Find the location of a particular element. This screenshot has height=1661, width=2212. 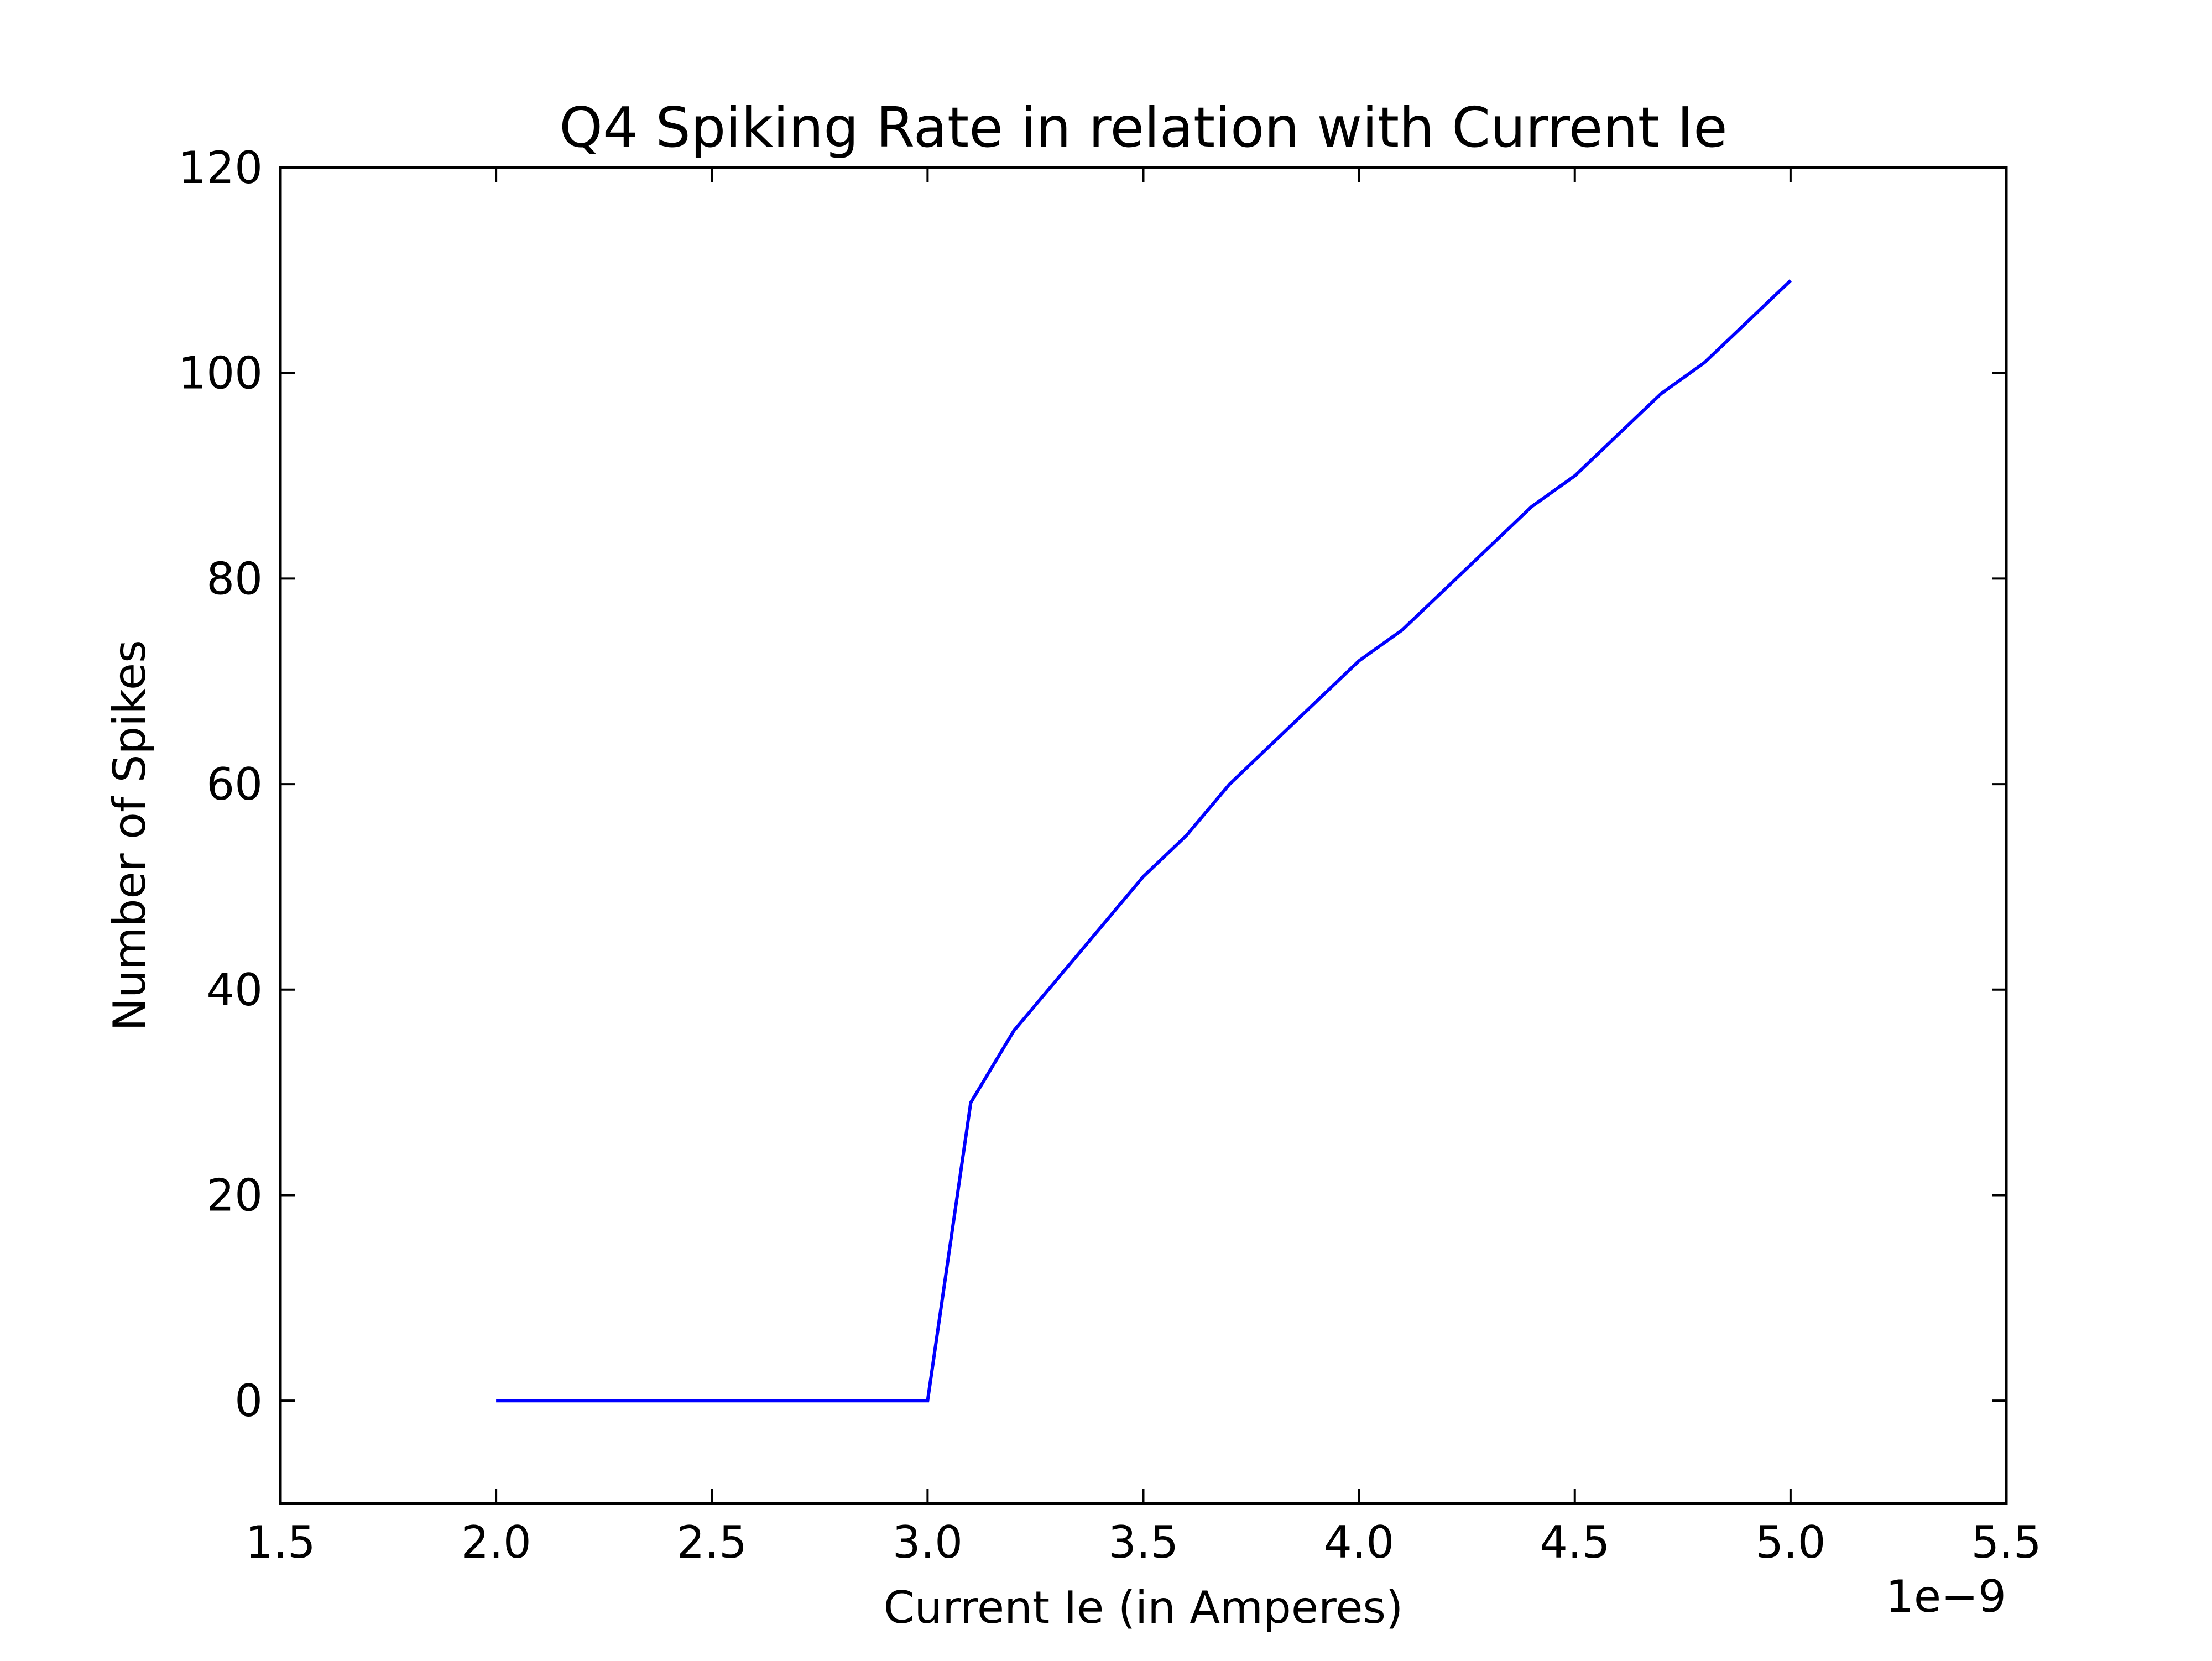

y-tick-label: 80 is located at coordinates (235, 578).